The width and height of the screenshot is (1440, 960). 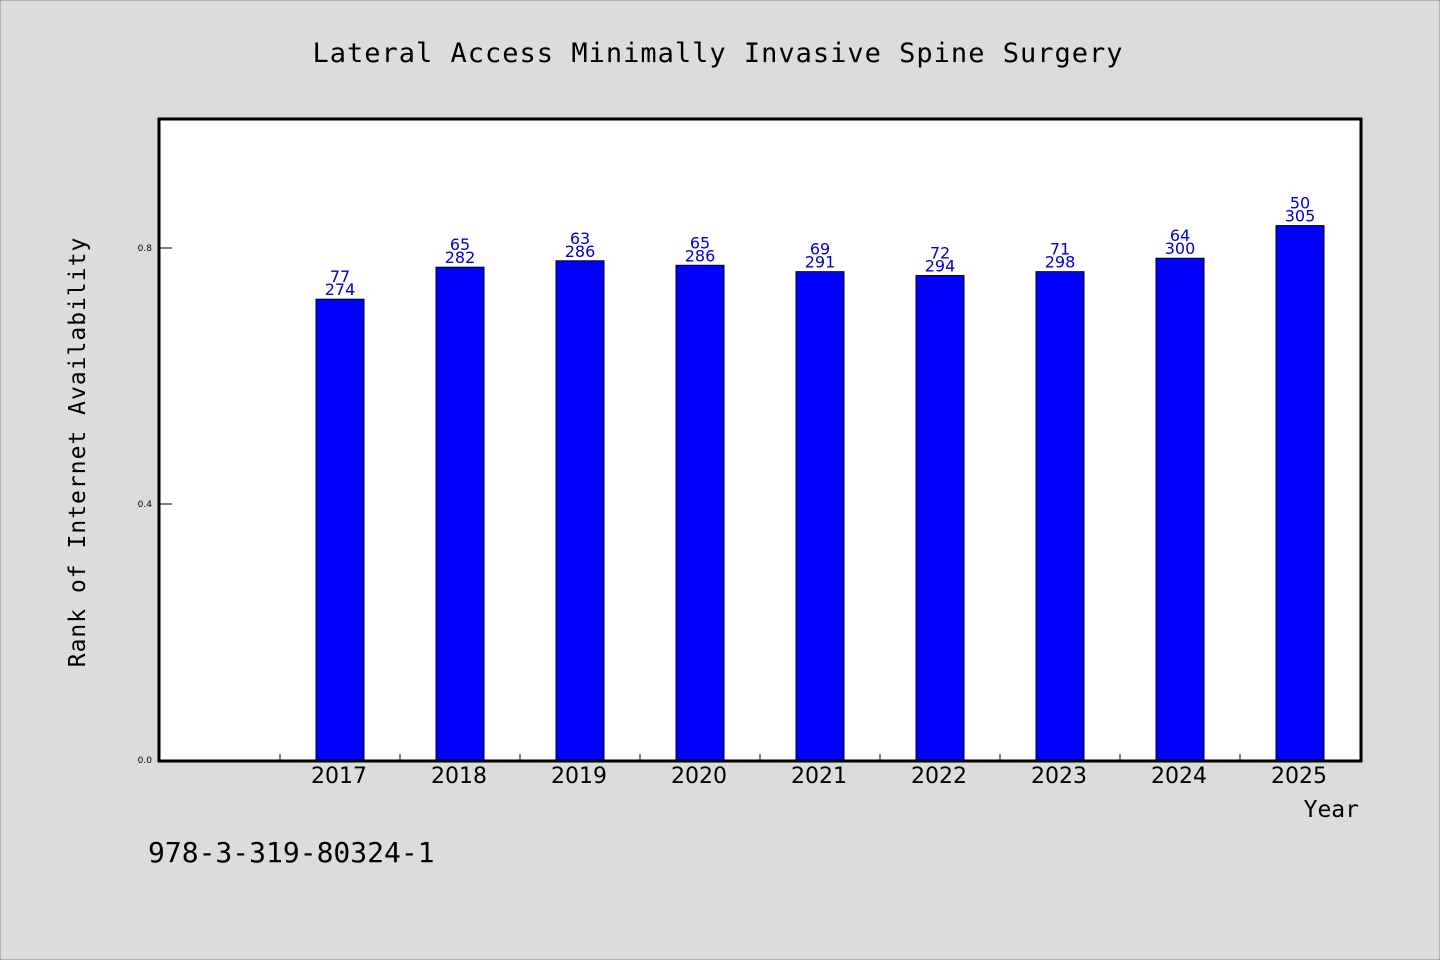 I want to click on x-tick-label-2020: 2020, so click(x=699, y=776).